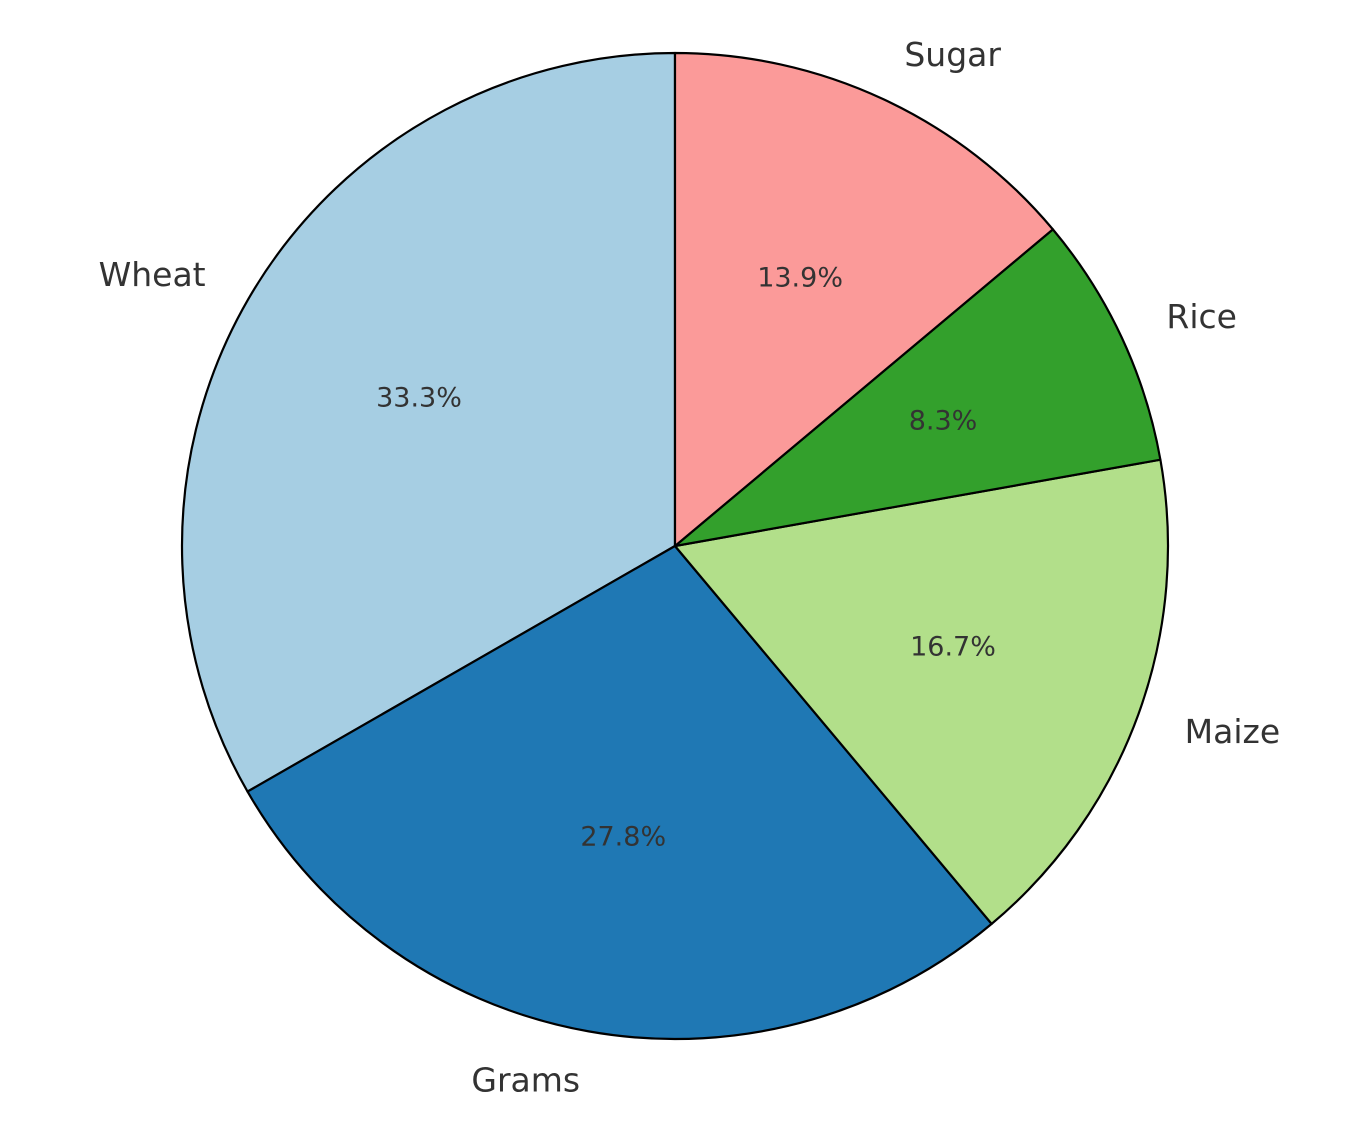 Image resolution: width=1348 pixels, height=1129 pixels. I want to click on percent-label-grams: 27.8%, so click(623, 837).